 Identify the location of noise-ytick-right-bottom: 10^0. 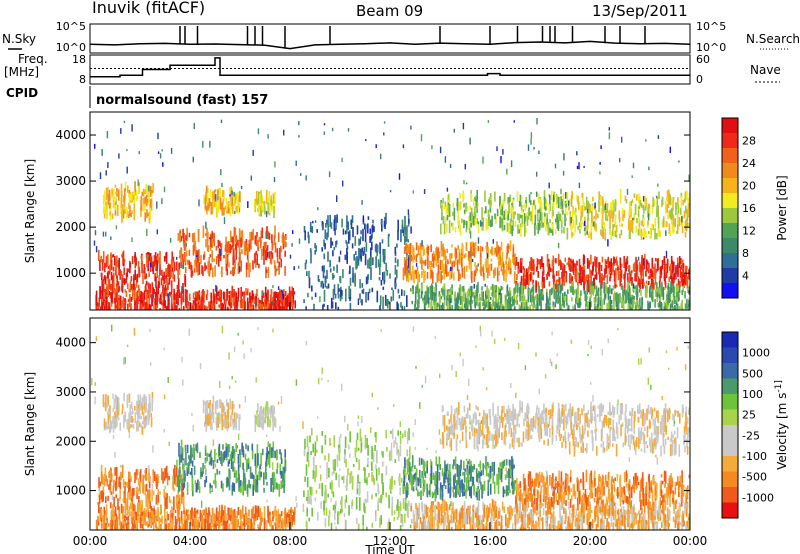
(711, 47).